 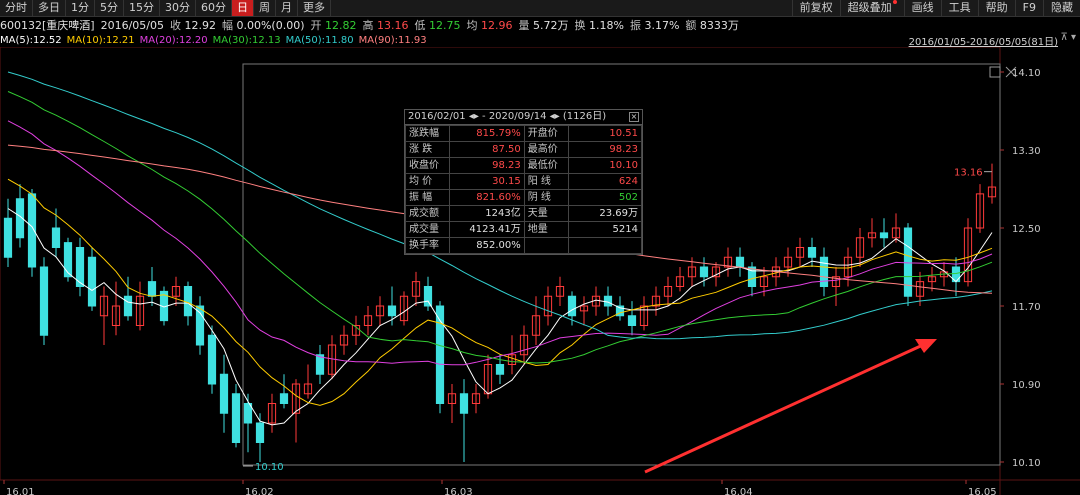 I want to click on period-tab: 多日, so click(x=49, y=8).